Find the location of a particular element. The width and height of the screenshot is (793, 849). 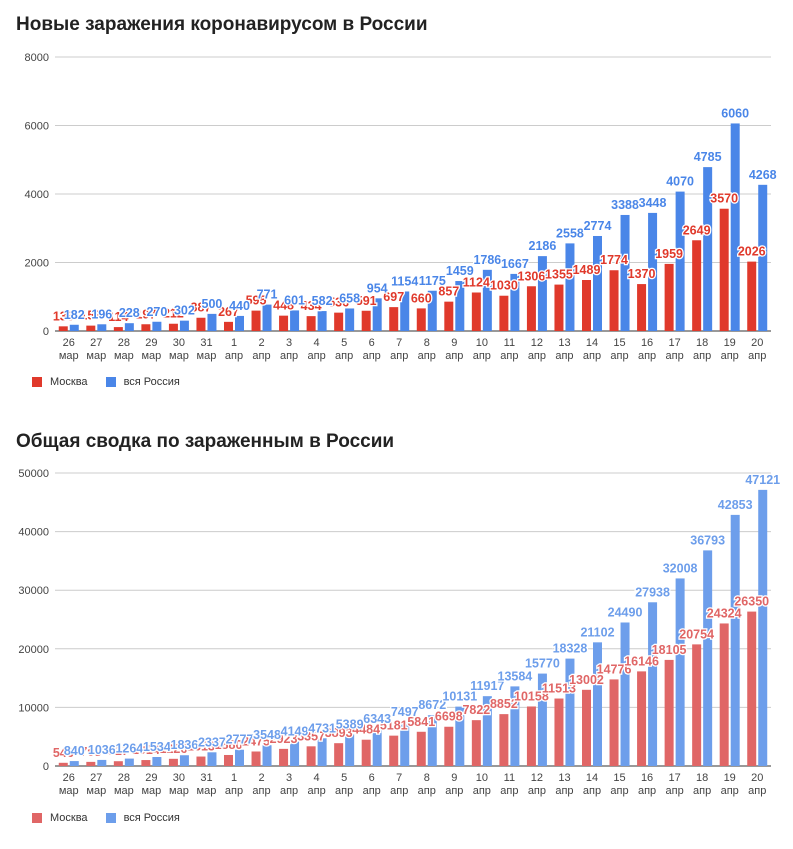

data-label-moscow: 1613 is located at coordinates (201, 747).